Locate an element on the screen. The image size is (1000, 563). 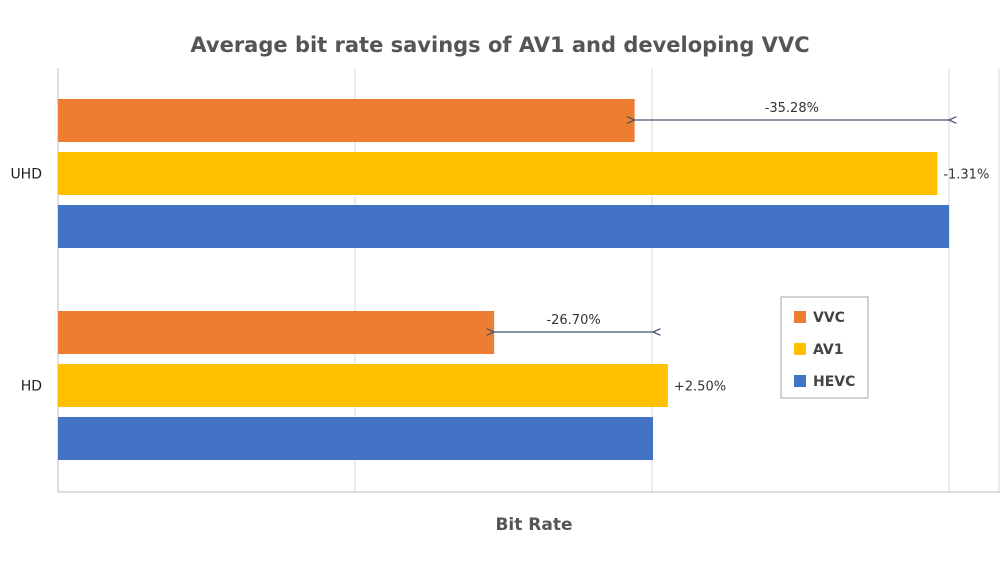
bar-hevc-uhd is located at coordinates (503, 226).